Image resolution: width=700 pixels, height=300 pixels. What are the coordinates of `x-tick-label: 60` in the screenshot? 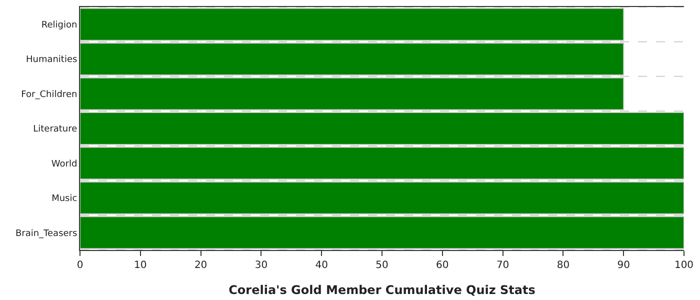 It's located at (442, 265).